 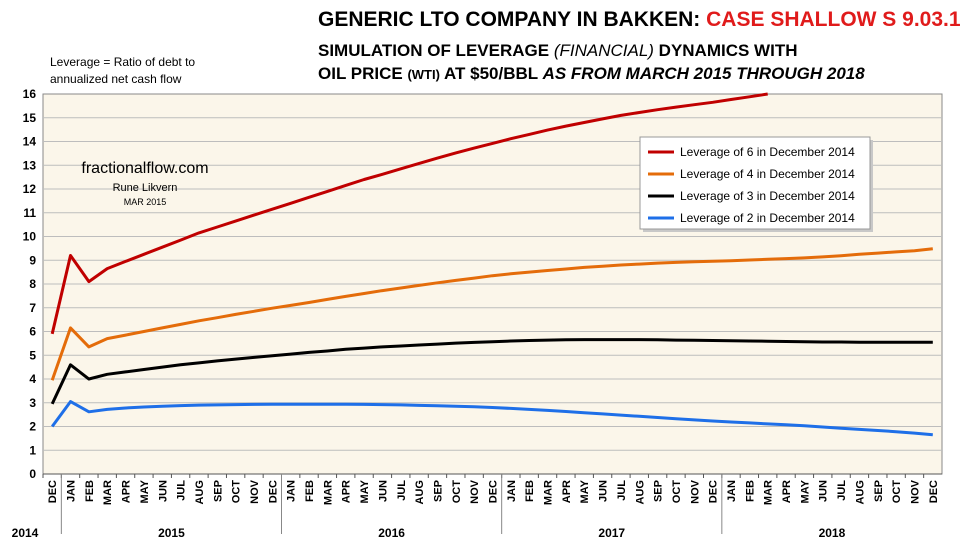 I want to click on y-tick-label: 3, so click(x=32, y=403).